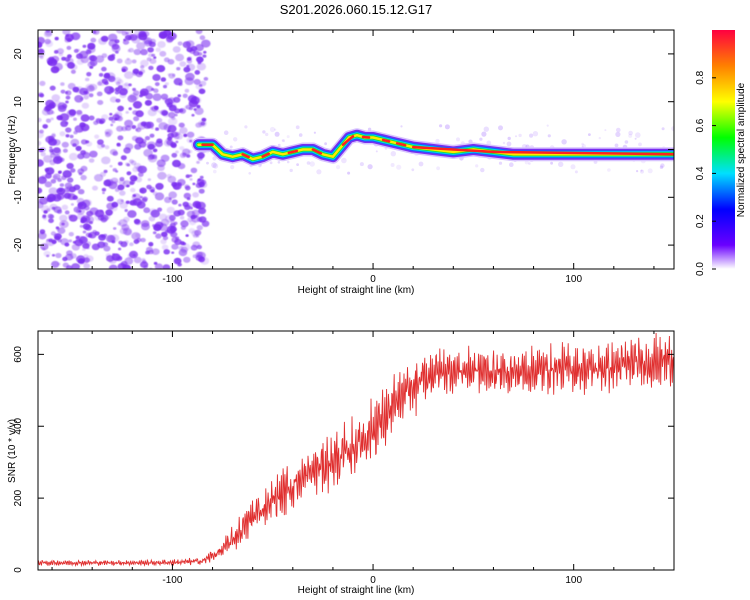 The width and height of the screenshot is (750, 600). I want to click on ridge-peak, so click(245, 156).